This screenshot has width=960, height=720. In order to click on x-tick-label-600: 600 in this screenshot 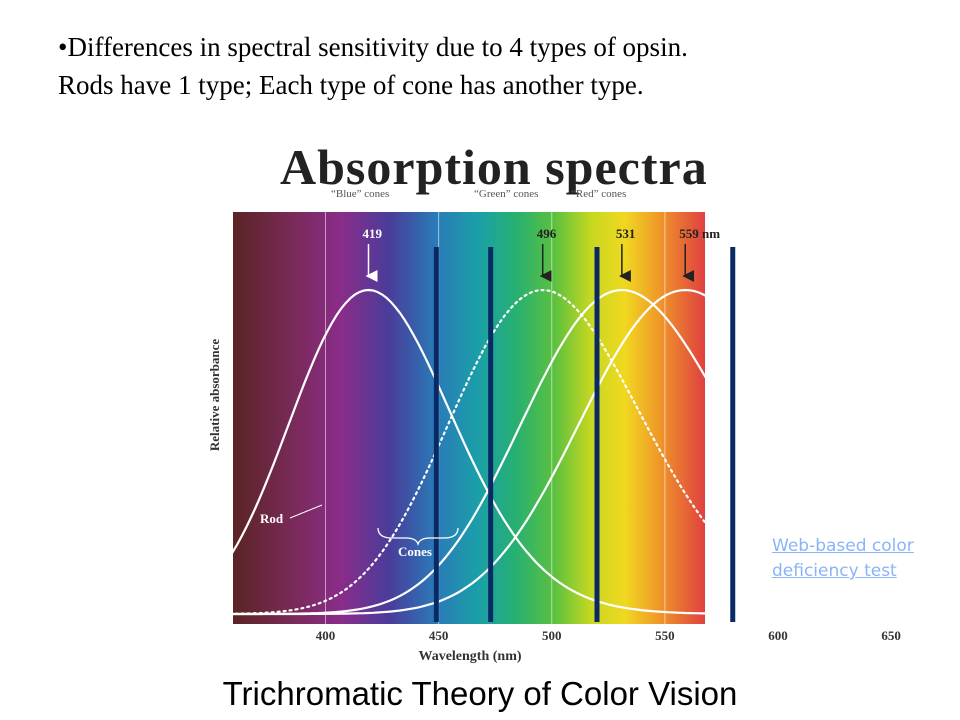, I will do `click(778, 635)`.